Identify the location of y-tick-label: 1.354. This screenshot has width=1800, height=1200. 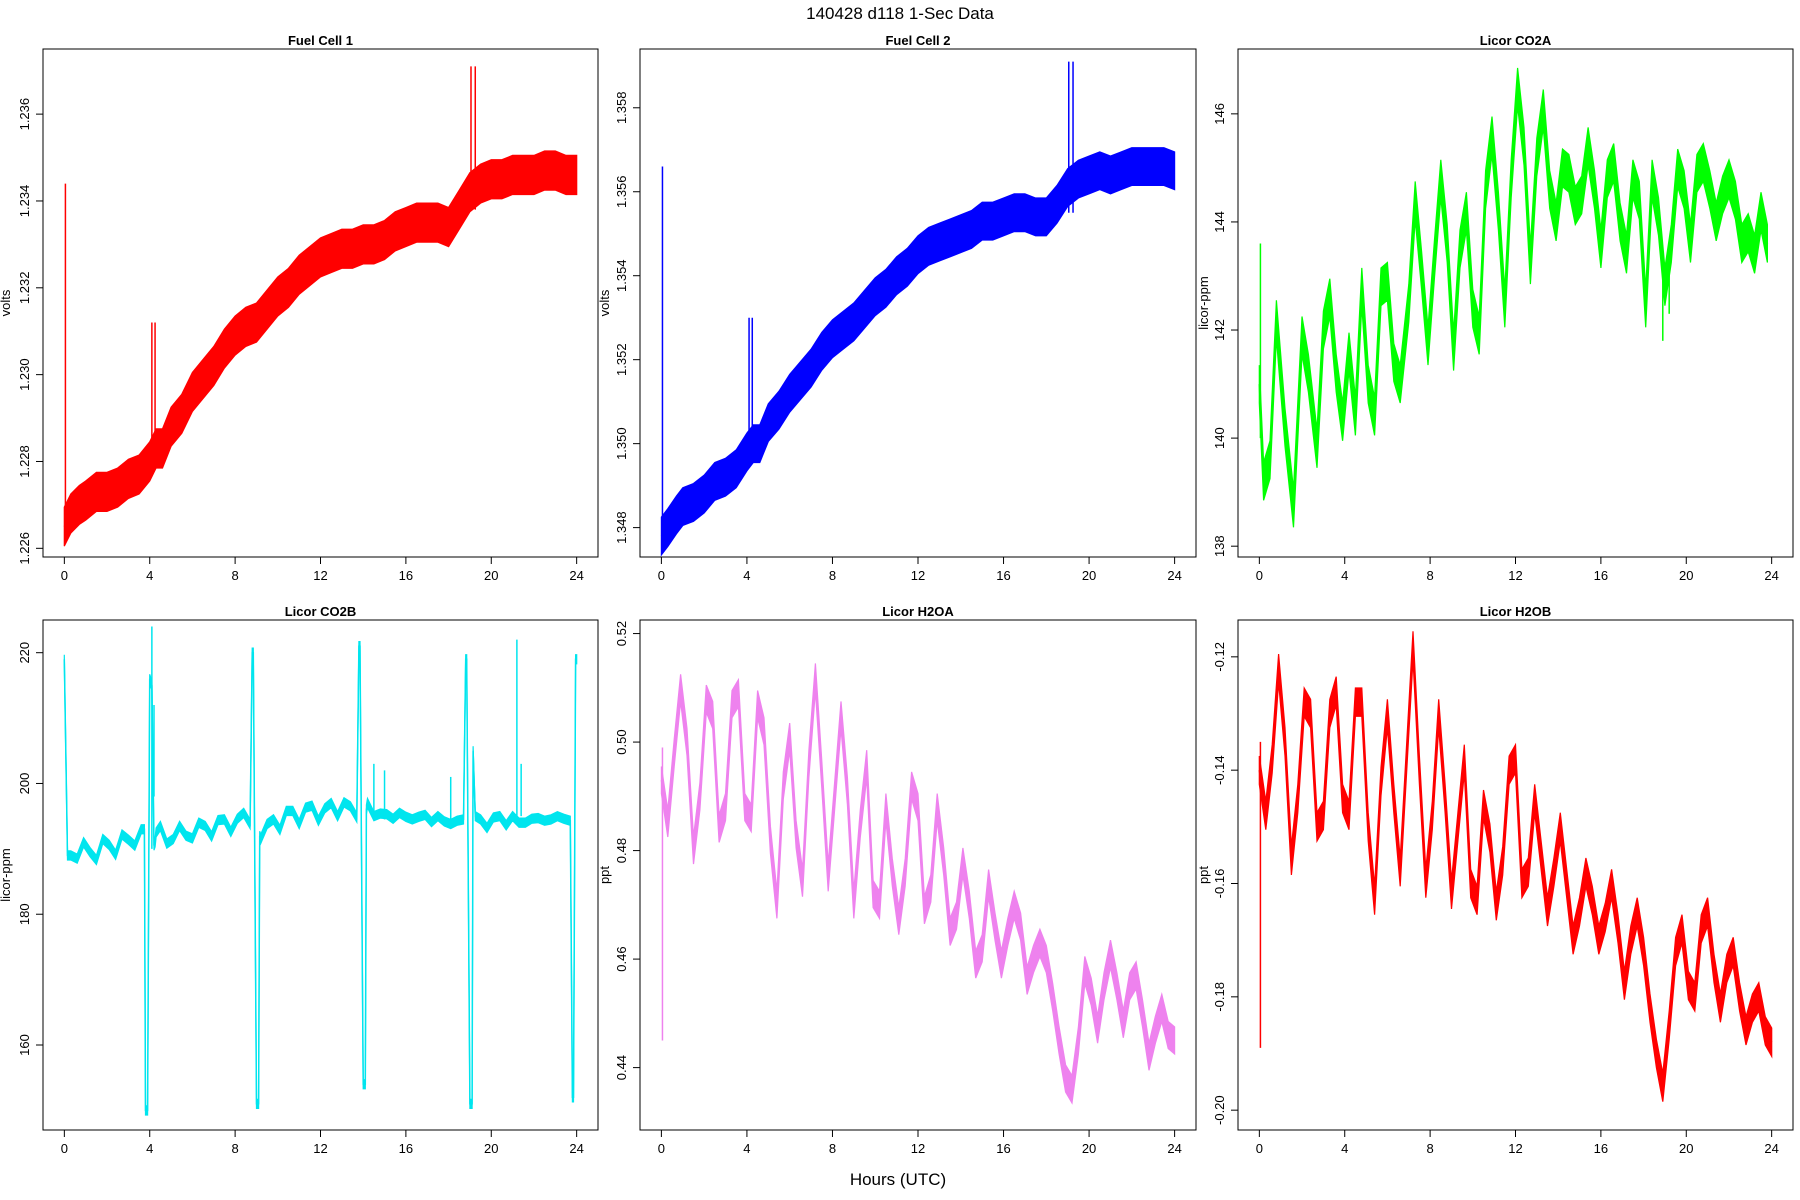
(621, 275).